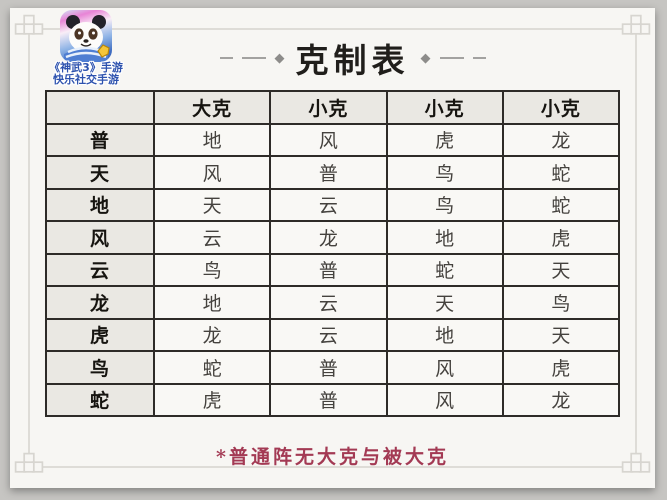 This screenshot has height=500, width=667. I want to click on game-logo: 《神武3》手游 快乐社交手游, so click(86, 47).